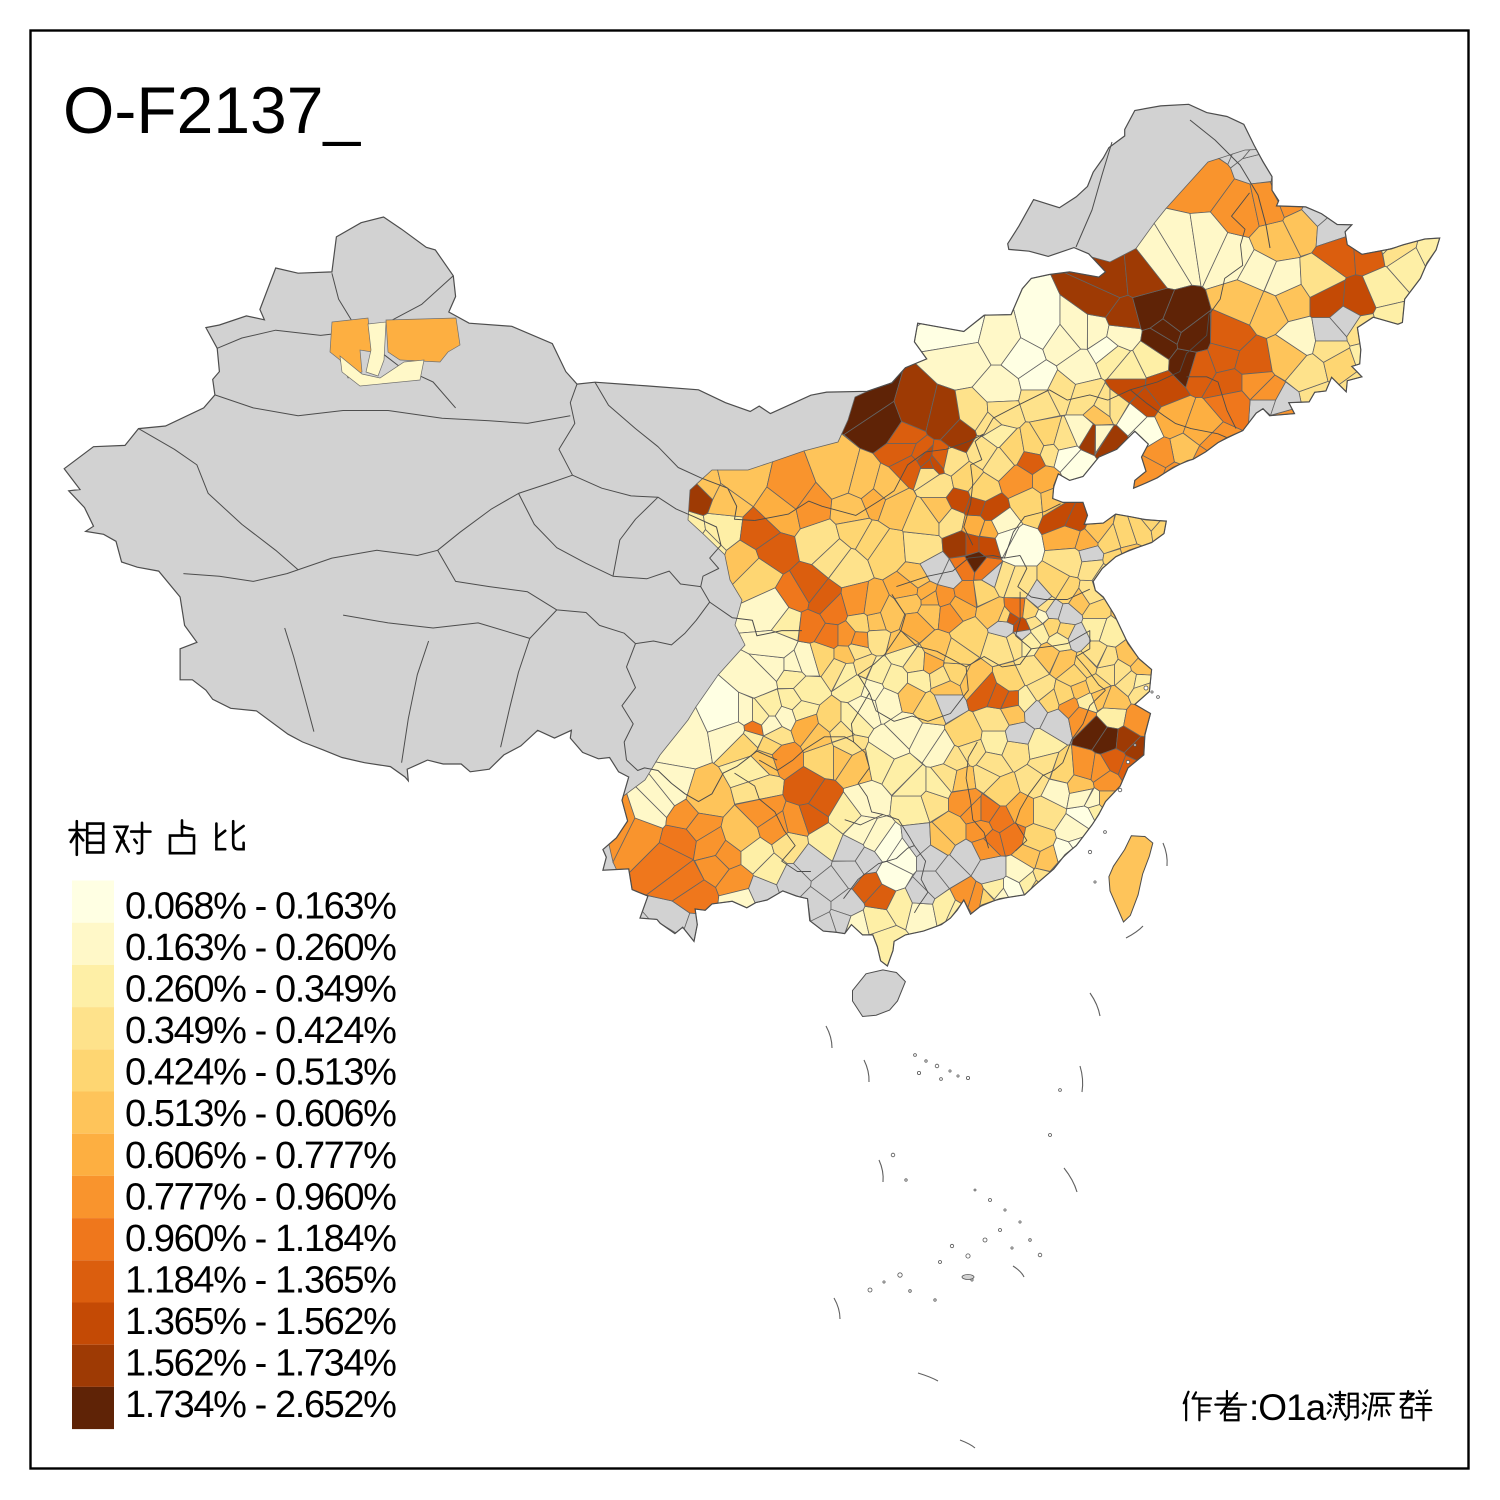  I want to click on svg-text: 1.184% - 1.365%, so click(260, 1281).